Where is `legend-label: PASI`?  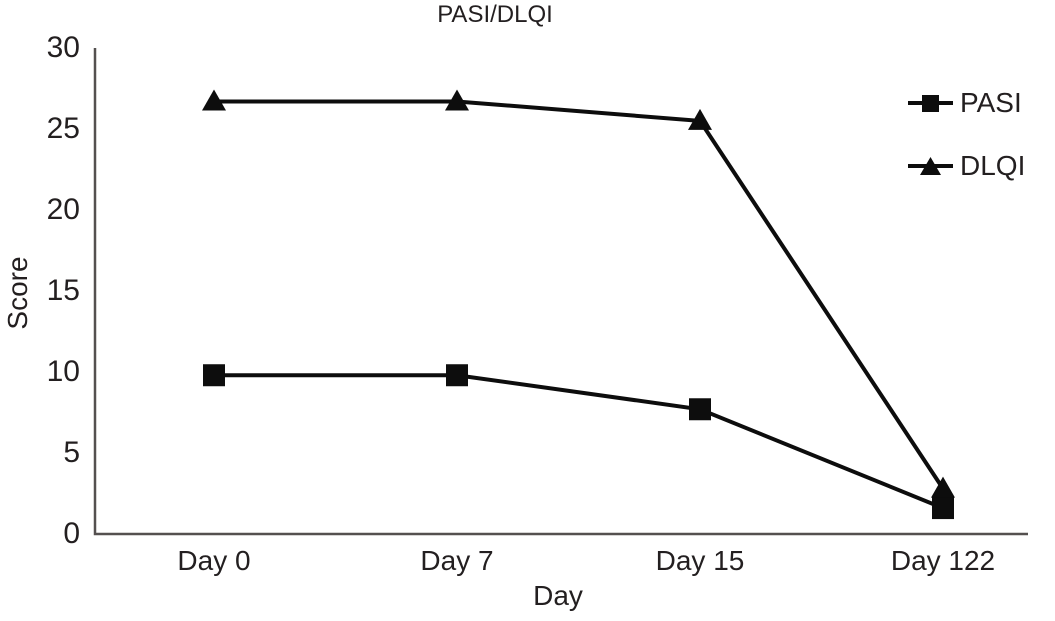 legend-label: PASI is located at coordinates (991, 102).